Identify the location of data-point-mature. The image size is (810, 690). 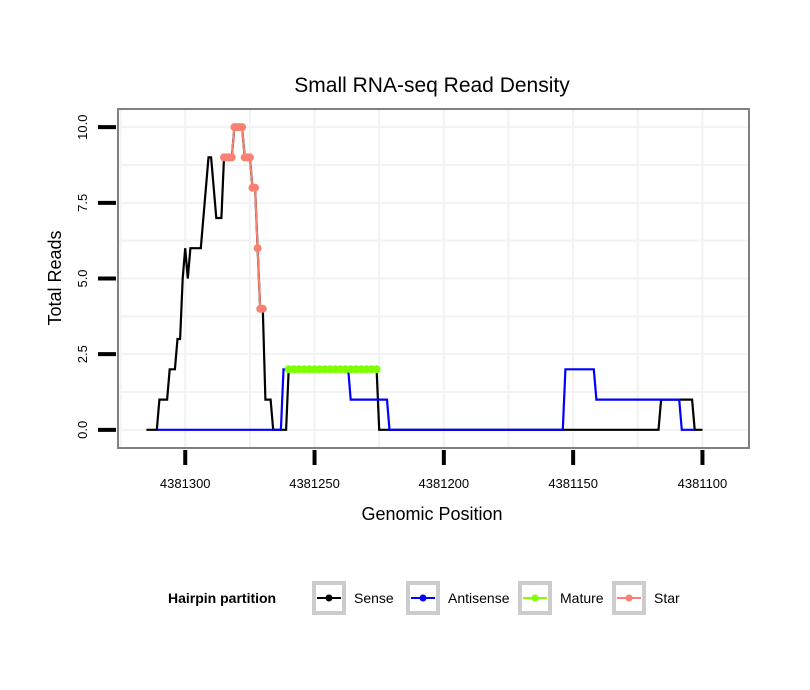
(376, 369).